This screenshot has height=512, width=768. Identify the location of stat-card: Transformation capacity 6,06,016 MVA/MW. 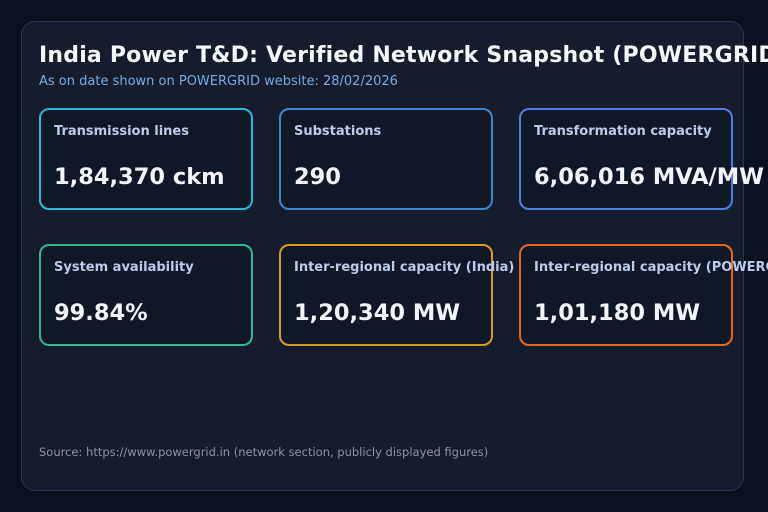
(641, 159).